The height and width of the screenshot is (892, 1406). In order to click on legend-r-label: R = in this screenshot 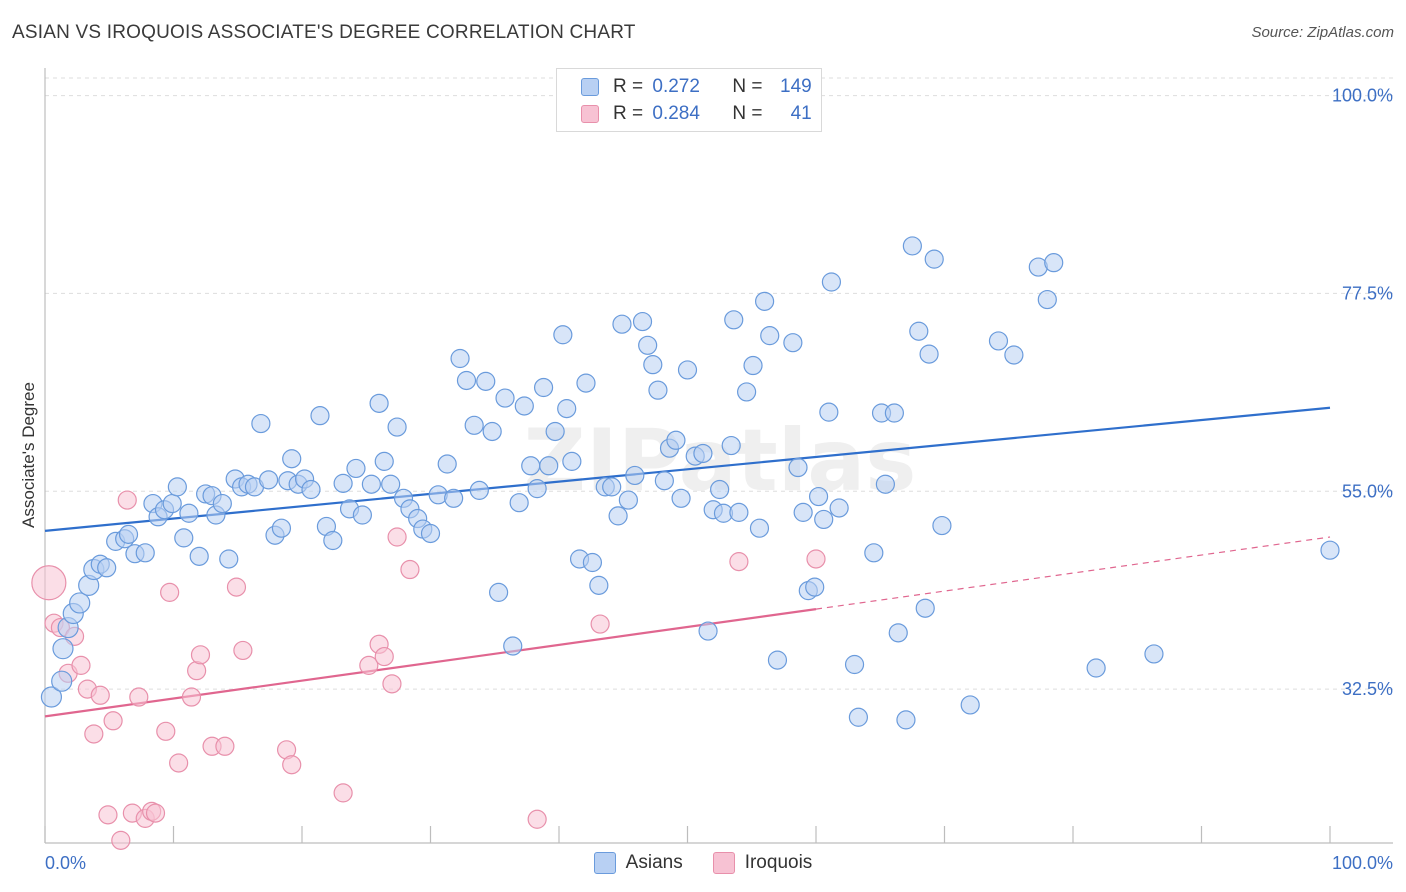, I will do `click(631, 113)`.